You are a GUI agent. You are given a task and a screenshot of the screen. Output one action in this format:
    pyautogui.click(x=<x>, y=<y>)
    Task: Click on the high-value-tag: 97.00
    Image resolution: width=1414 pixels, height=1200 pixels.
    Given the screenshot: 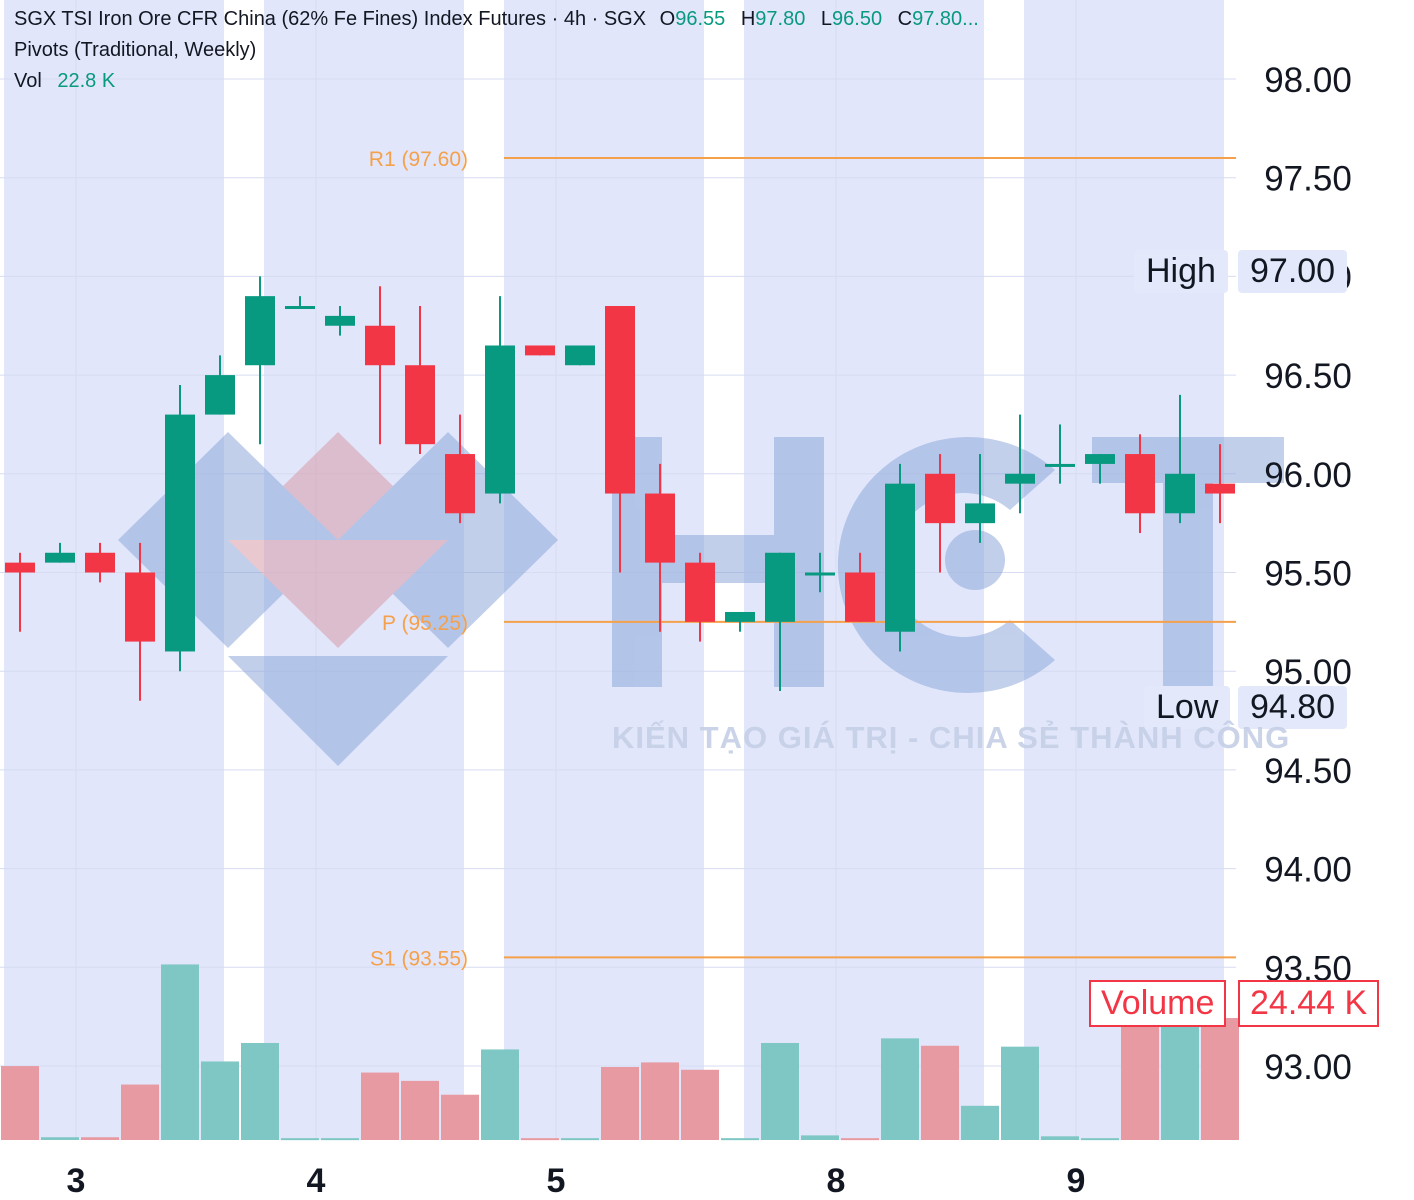 What is the action you would take?
    pyautogui.click(x=1293, y=271)
    